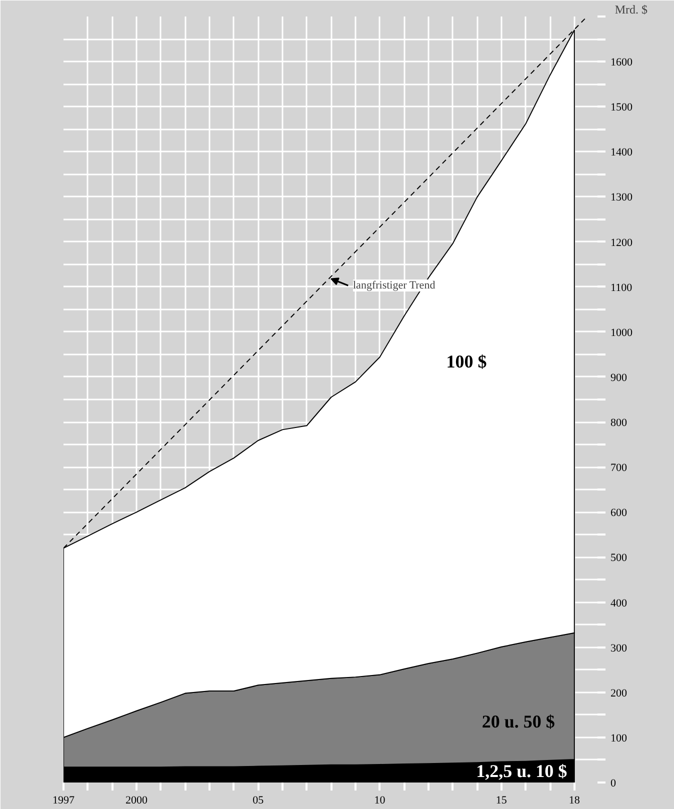 Image resolution: width=674 pixels, height=809 pixels. I want to click on y-tick-label: 600, so click(619, 513).